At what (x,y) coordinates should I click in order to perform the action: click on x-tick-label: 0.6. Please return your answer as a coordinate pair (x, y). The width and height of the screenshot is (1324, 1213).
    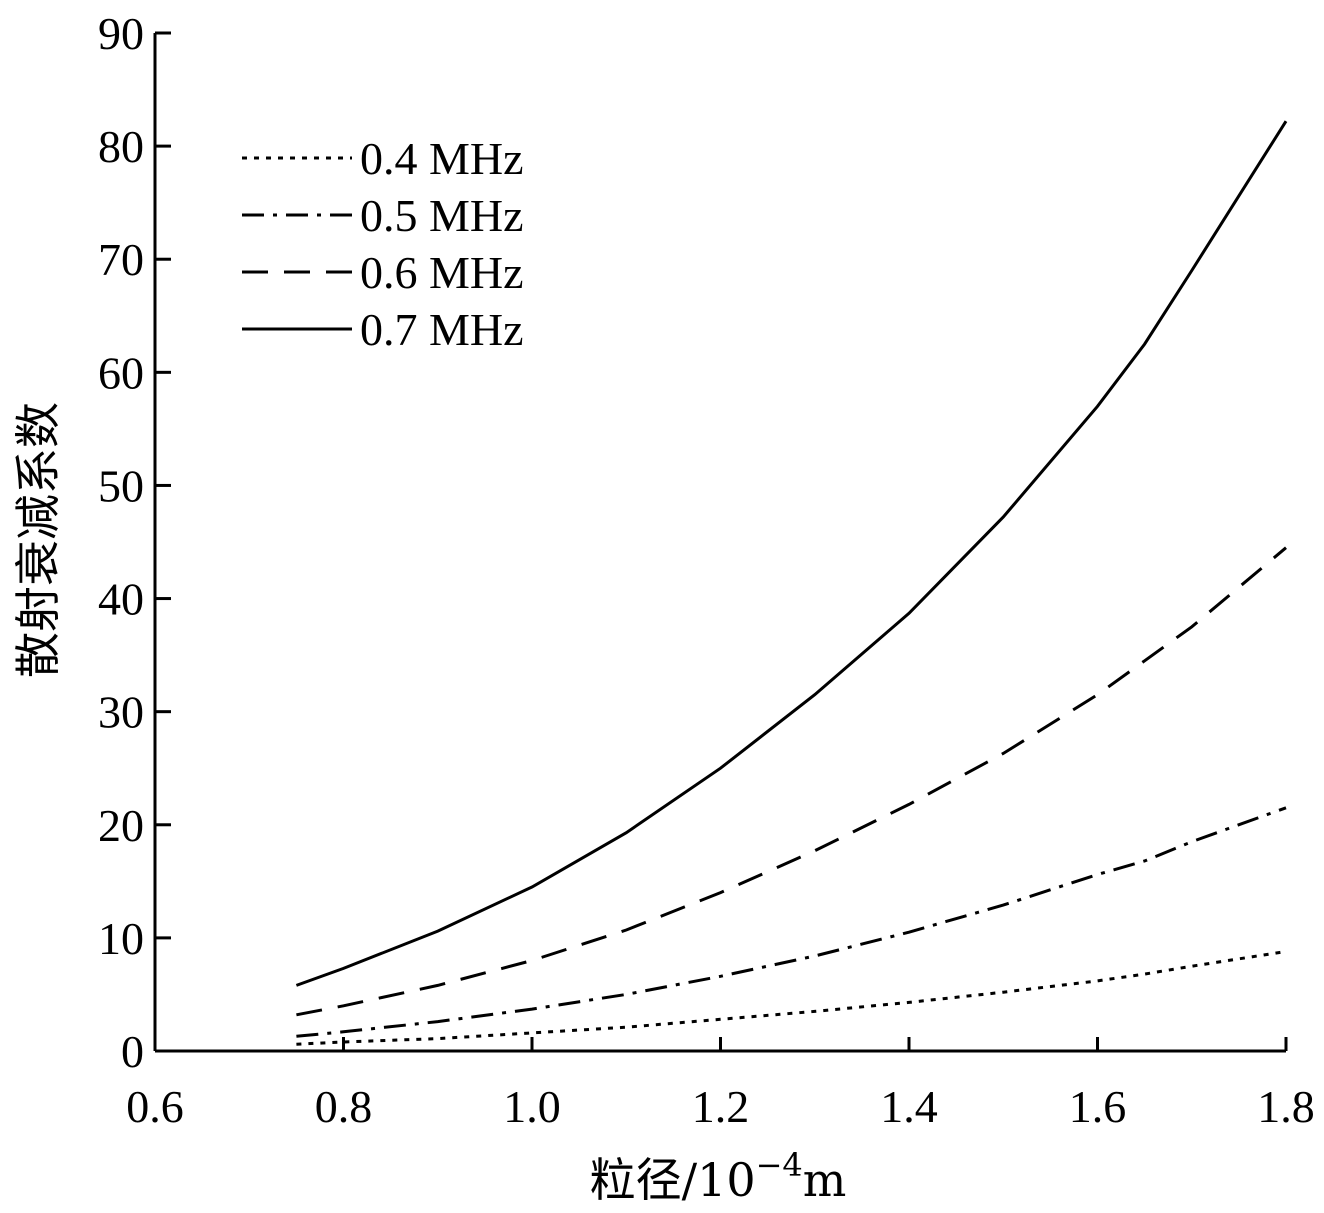
    Looking at the image, I should click on (155, 1106).